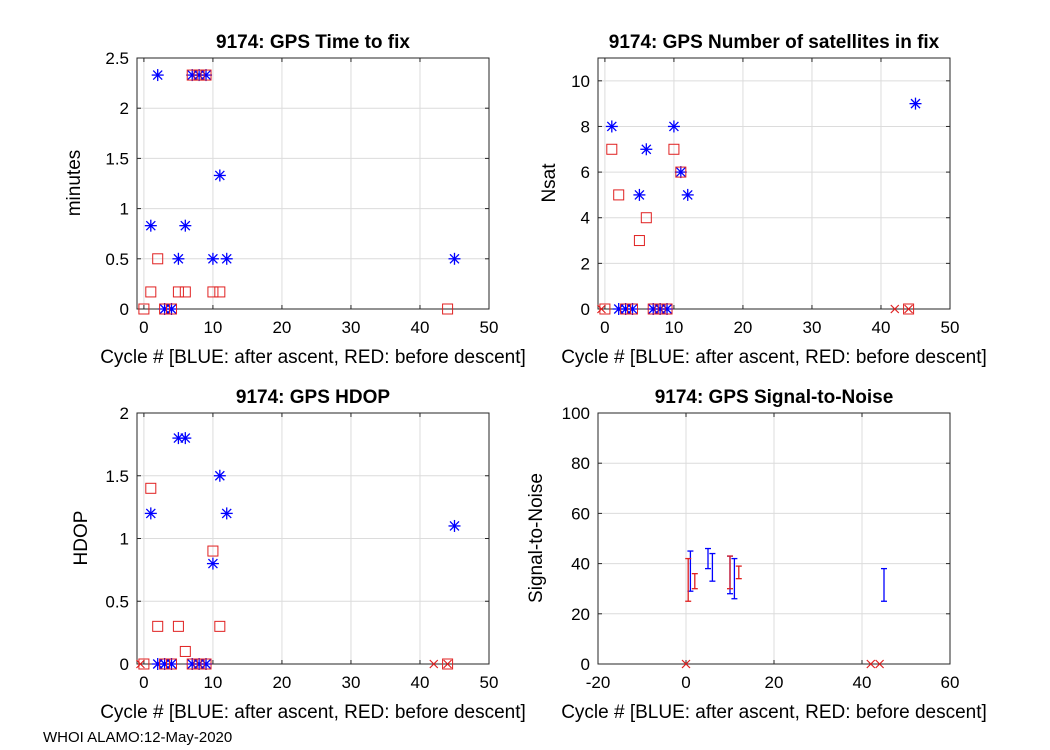 Image resolution: width=1050 pixels, height=750 pixels. I want to click on y-tick-label: 100, so click(576, 413).